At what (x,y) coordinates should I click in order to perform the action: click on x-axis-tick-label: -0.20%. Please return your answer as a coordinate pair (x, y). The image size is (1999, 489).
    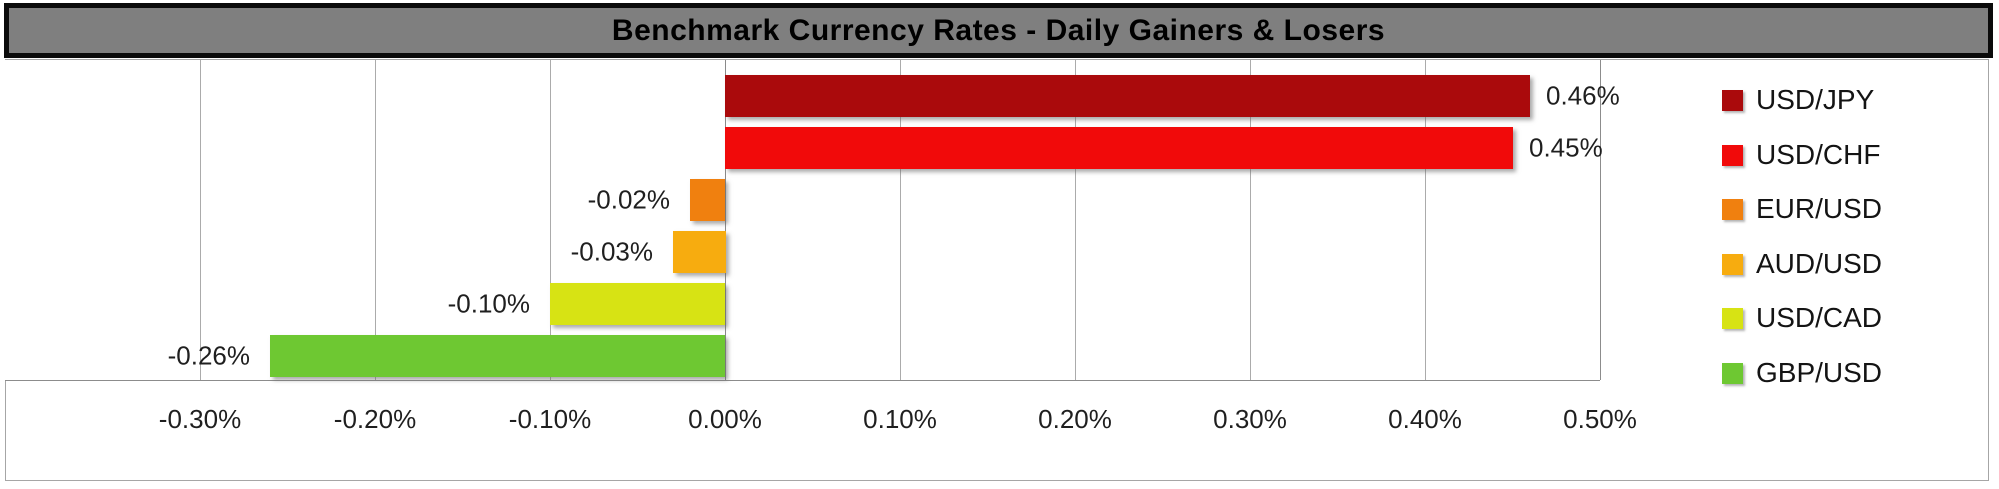
    Looking at the image, I should click on (375, 419).